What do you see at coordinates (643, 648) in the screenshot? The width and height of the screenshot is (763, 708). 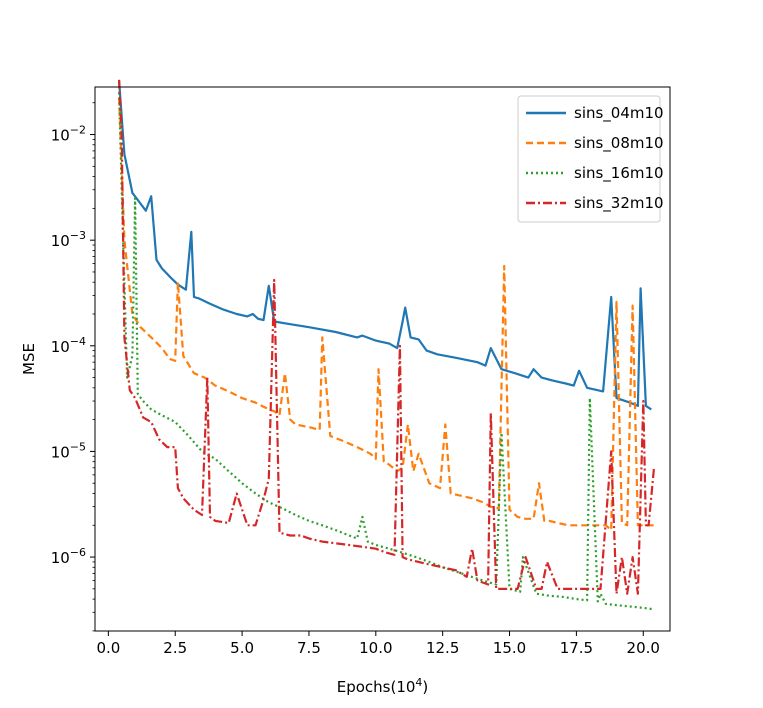 I see `x-tick-label: 20.0` at bounding box center [643, 648].